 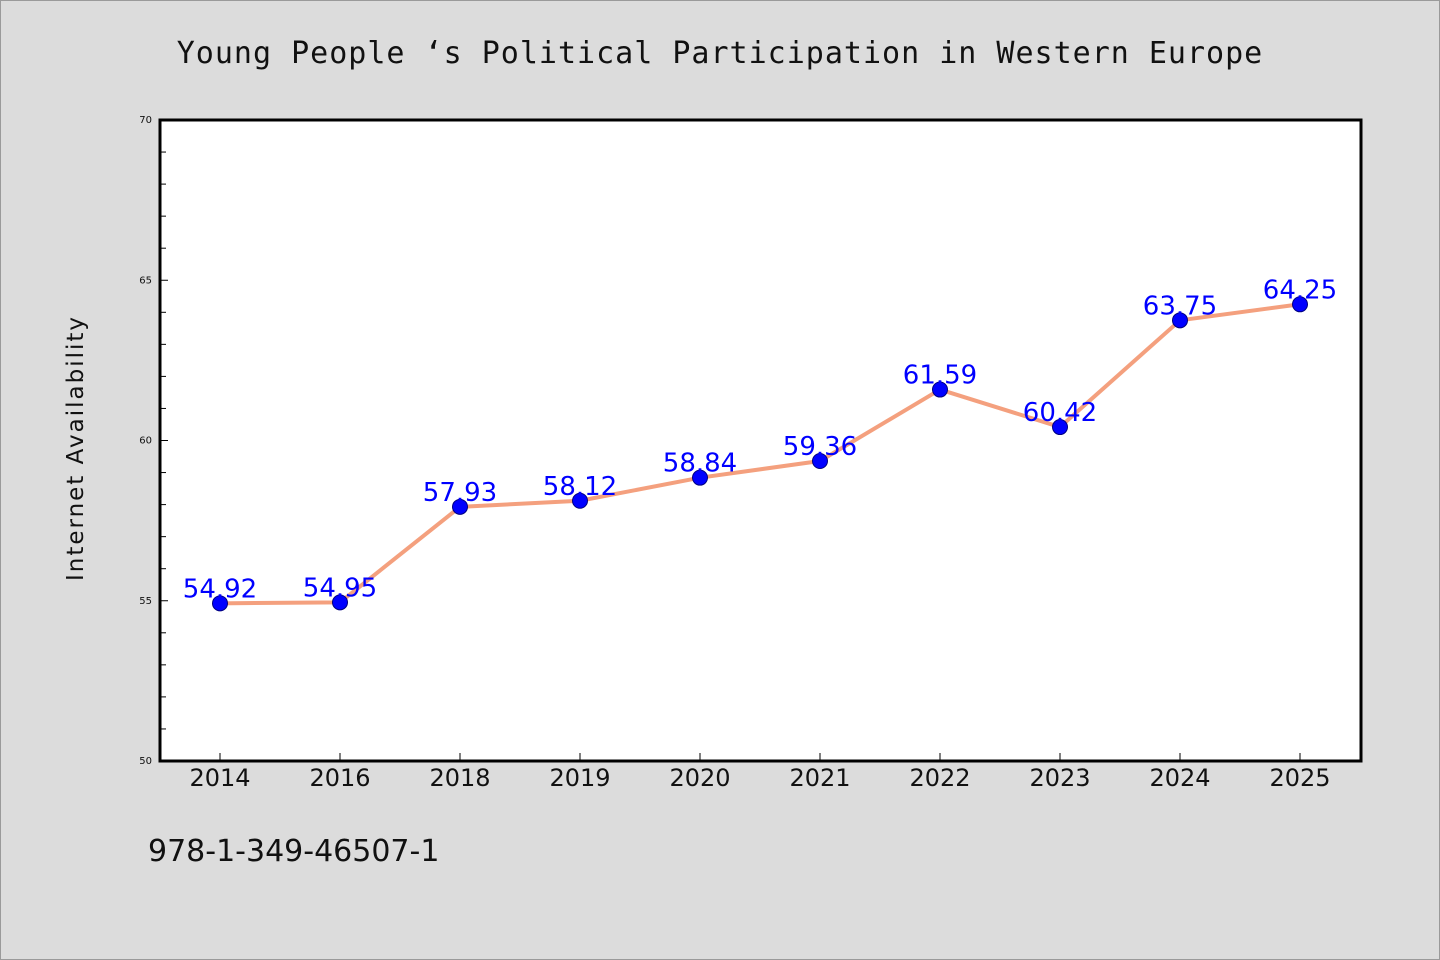 I want to click on data-label: 54.95, so click(x=340, y=588).